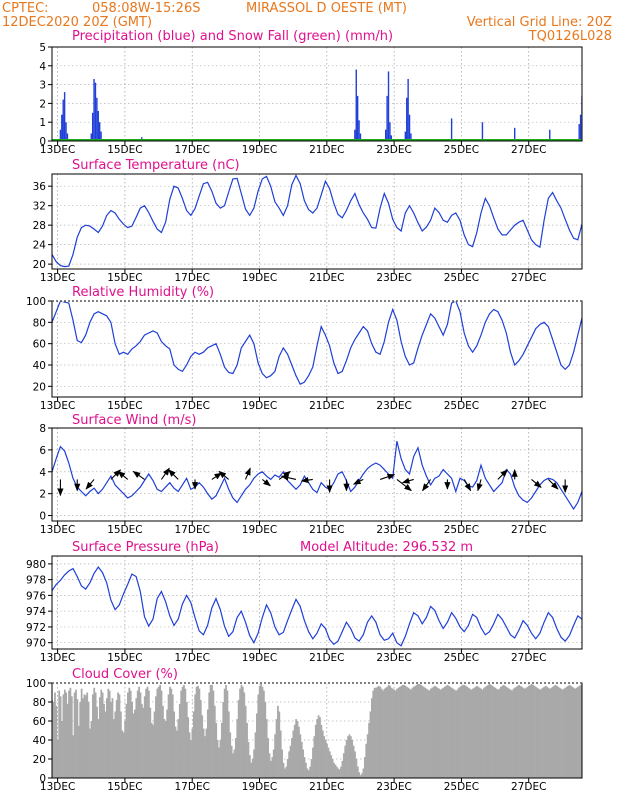  Describe the element at coordinates (39, 345) in the screenshot. I see `y-tick-label: 60` at that location.